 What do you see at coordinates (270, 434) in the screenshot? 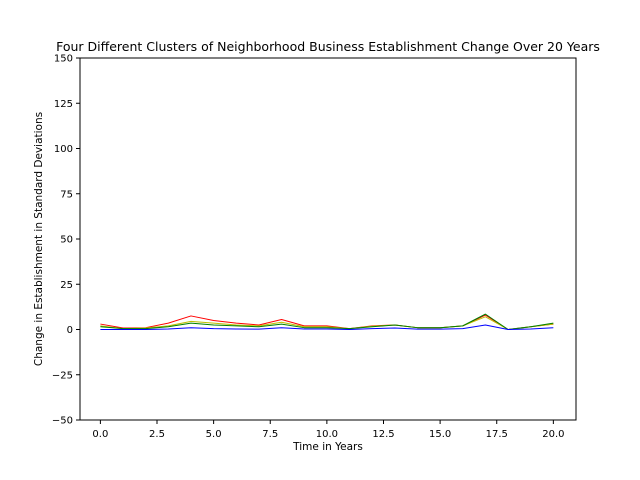
I see `x-tick-label: 7.5` at bounding box center [270, 434].